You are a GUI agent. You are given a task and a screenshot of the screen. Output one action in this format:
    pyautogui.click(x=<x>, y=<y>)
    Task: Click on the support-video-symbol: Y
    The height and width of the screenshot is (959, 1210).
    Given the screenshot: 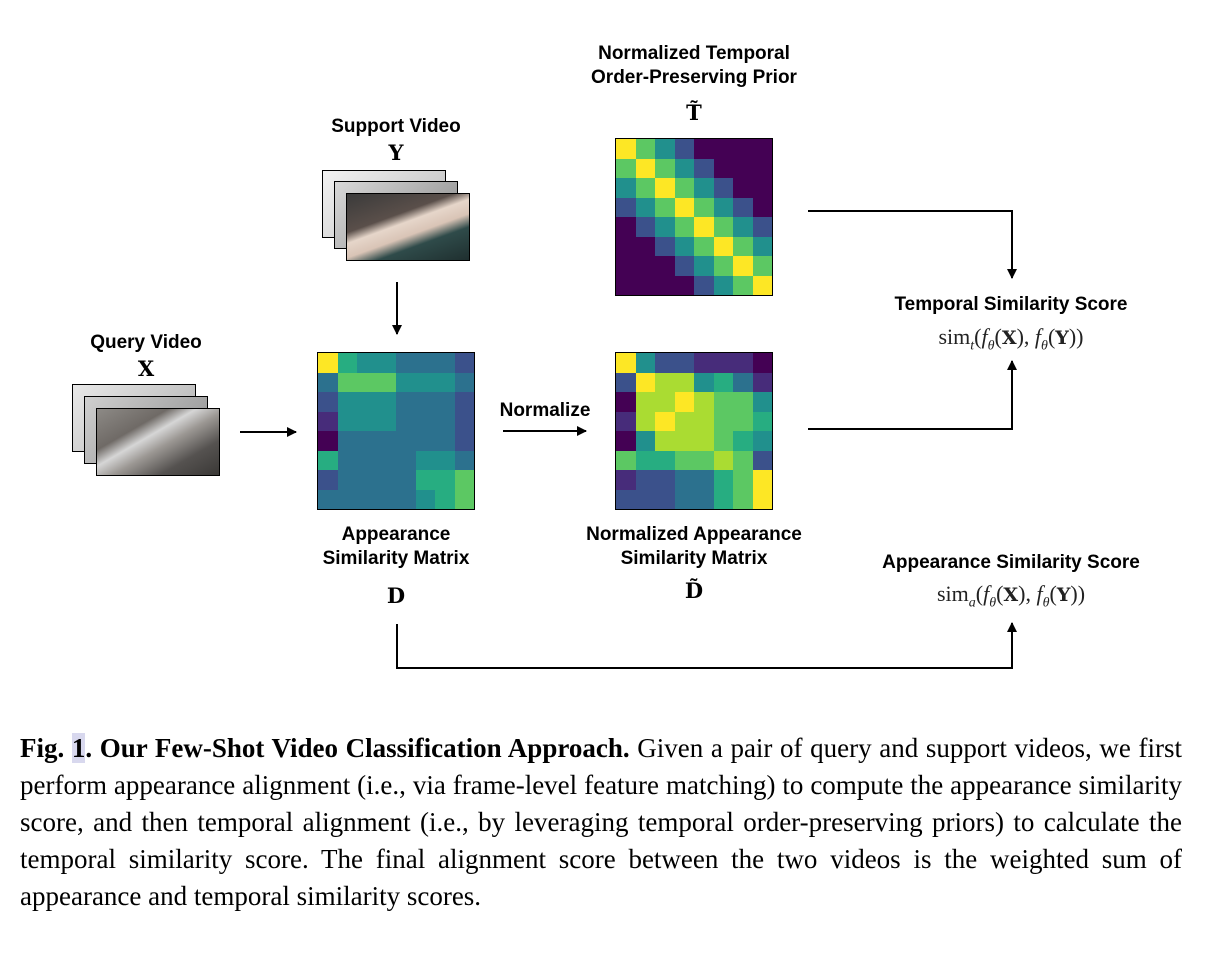 What is the action you would take?
    pyautogui.click(x=396, y=152)
    